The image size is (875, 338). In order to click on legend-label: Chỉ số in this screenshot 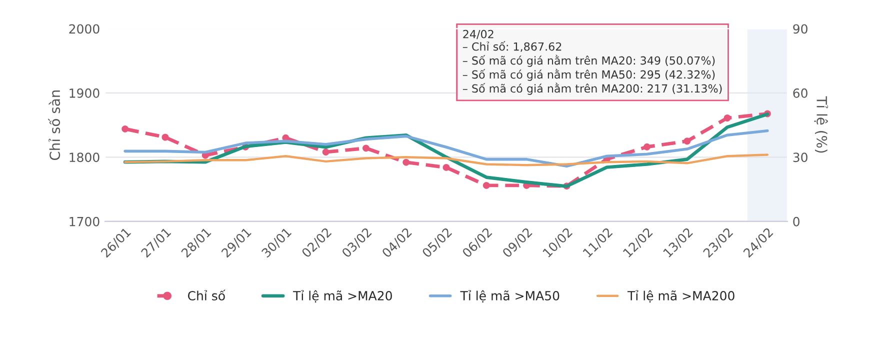, I will do `click(207, 295)`.